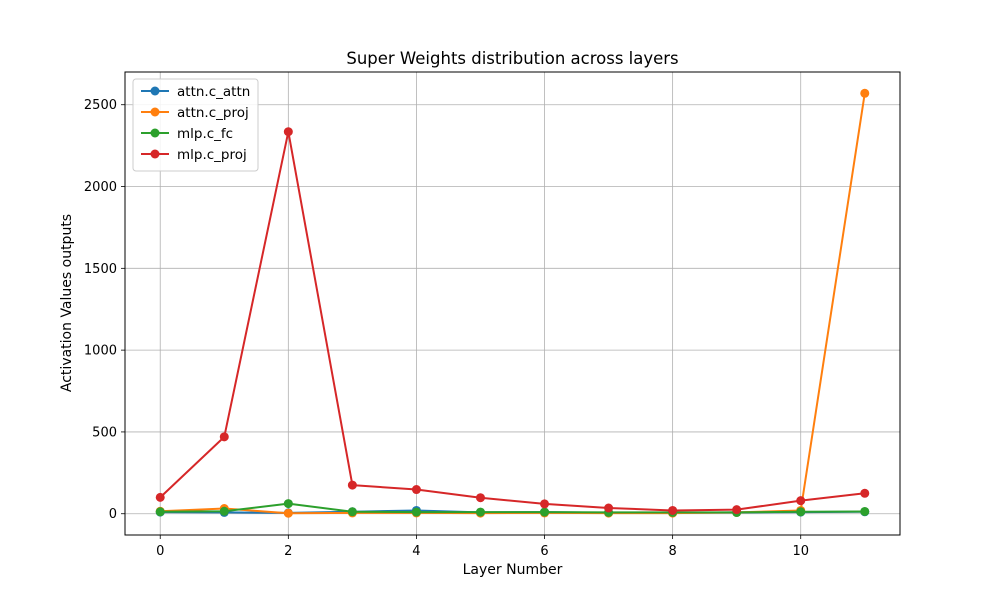  What do you see at coordinates (100, 187) in the screenshot?
I see `y-tick-label: 2000` at bounding box center [100, 187].